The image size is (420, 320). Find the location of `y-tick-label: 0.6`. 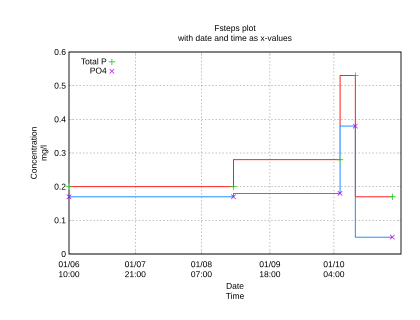

y-tick-label: 0.6 is located at coordinates (60, 52).